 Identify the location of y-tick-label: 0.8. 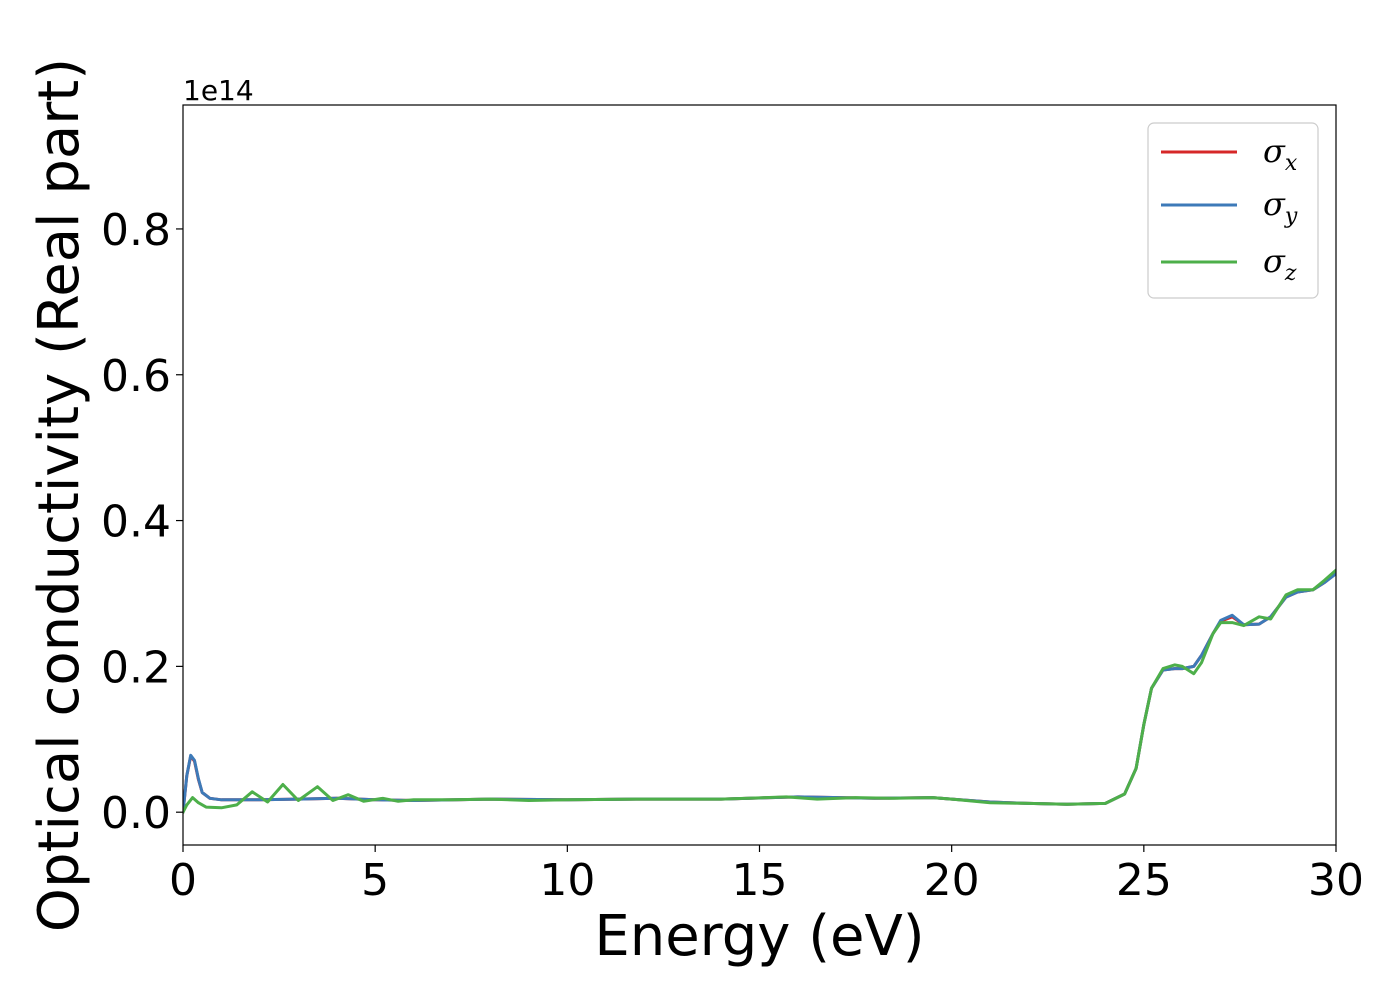
(136, 230).